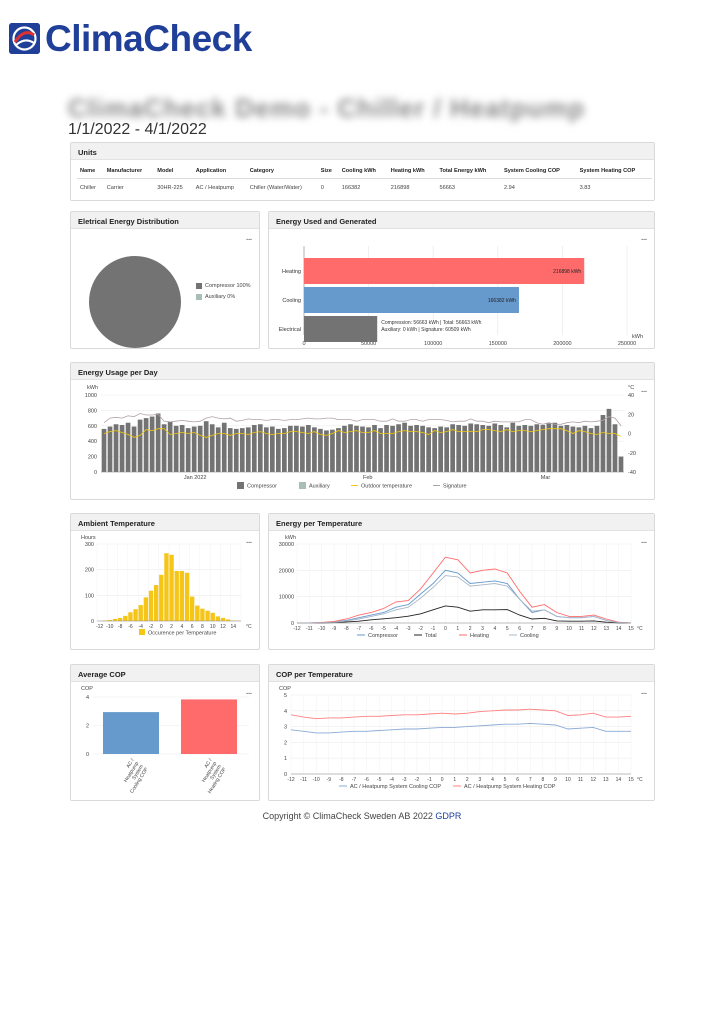 Image resolution: width=724 pixels, height=1024 pixels. Describe the element at coordinates (165, 220) in the screenshot. I see `electrical-distribution-title: Eletrical Energy Distribution` at that location.